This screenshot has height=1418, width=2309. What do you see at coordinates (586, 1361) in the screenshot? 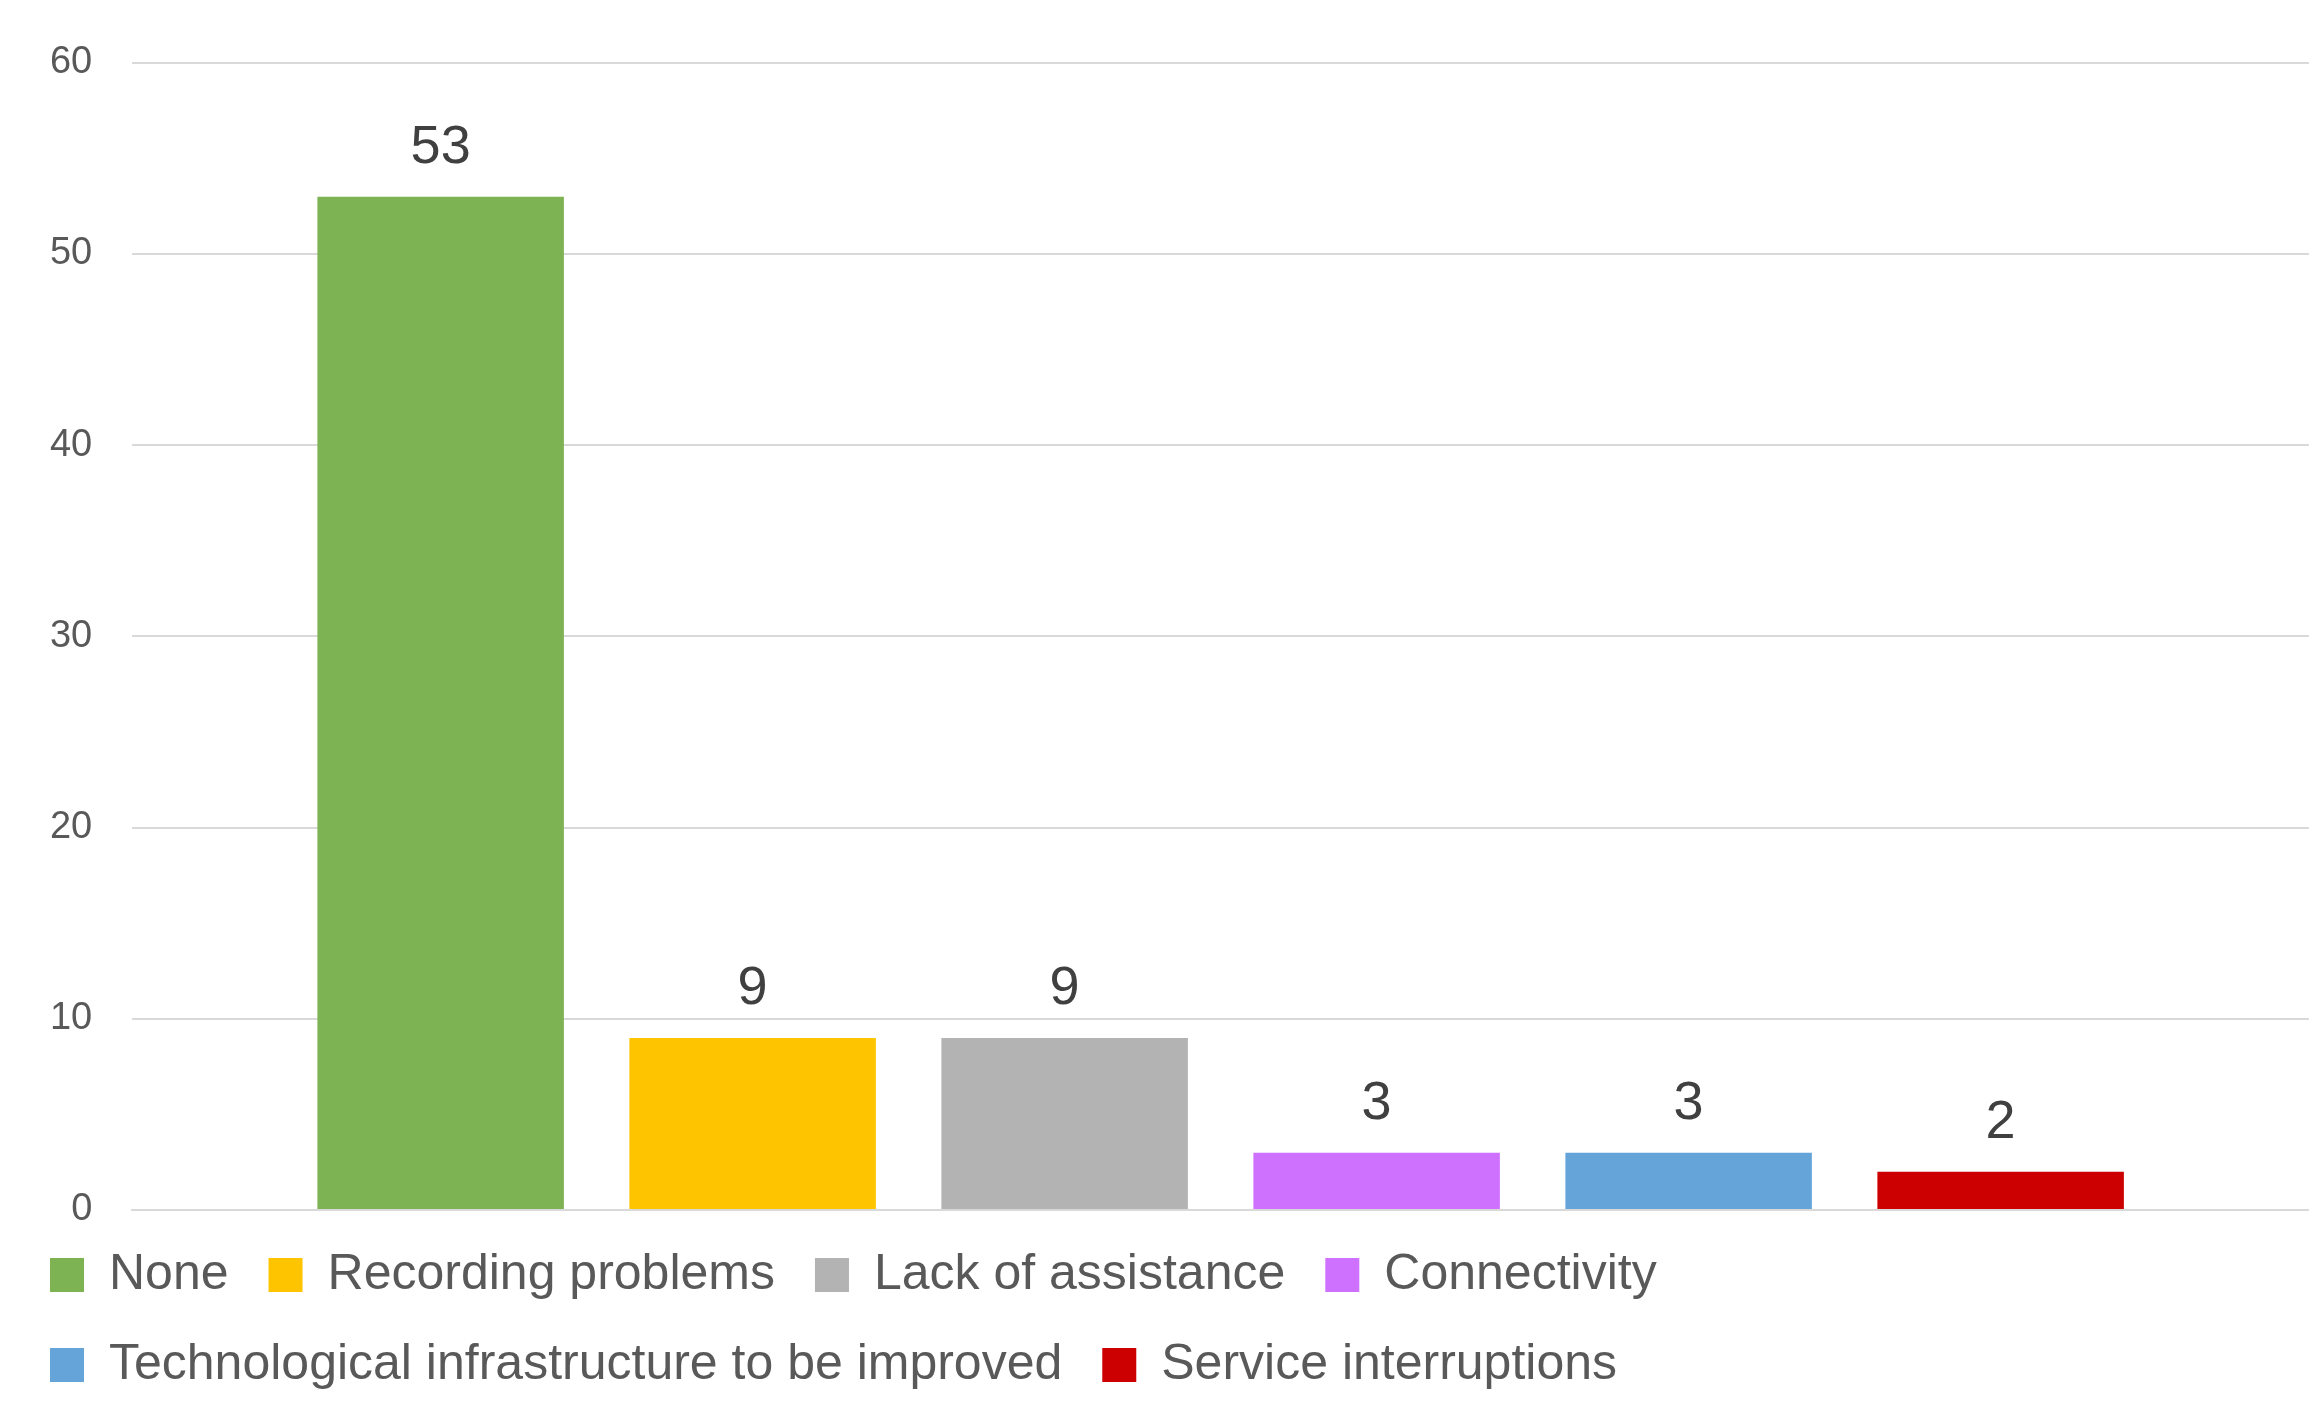
I see `legend-label: Technological infrastructure to be improved` at bounding box center [586, 1361].